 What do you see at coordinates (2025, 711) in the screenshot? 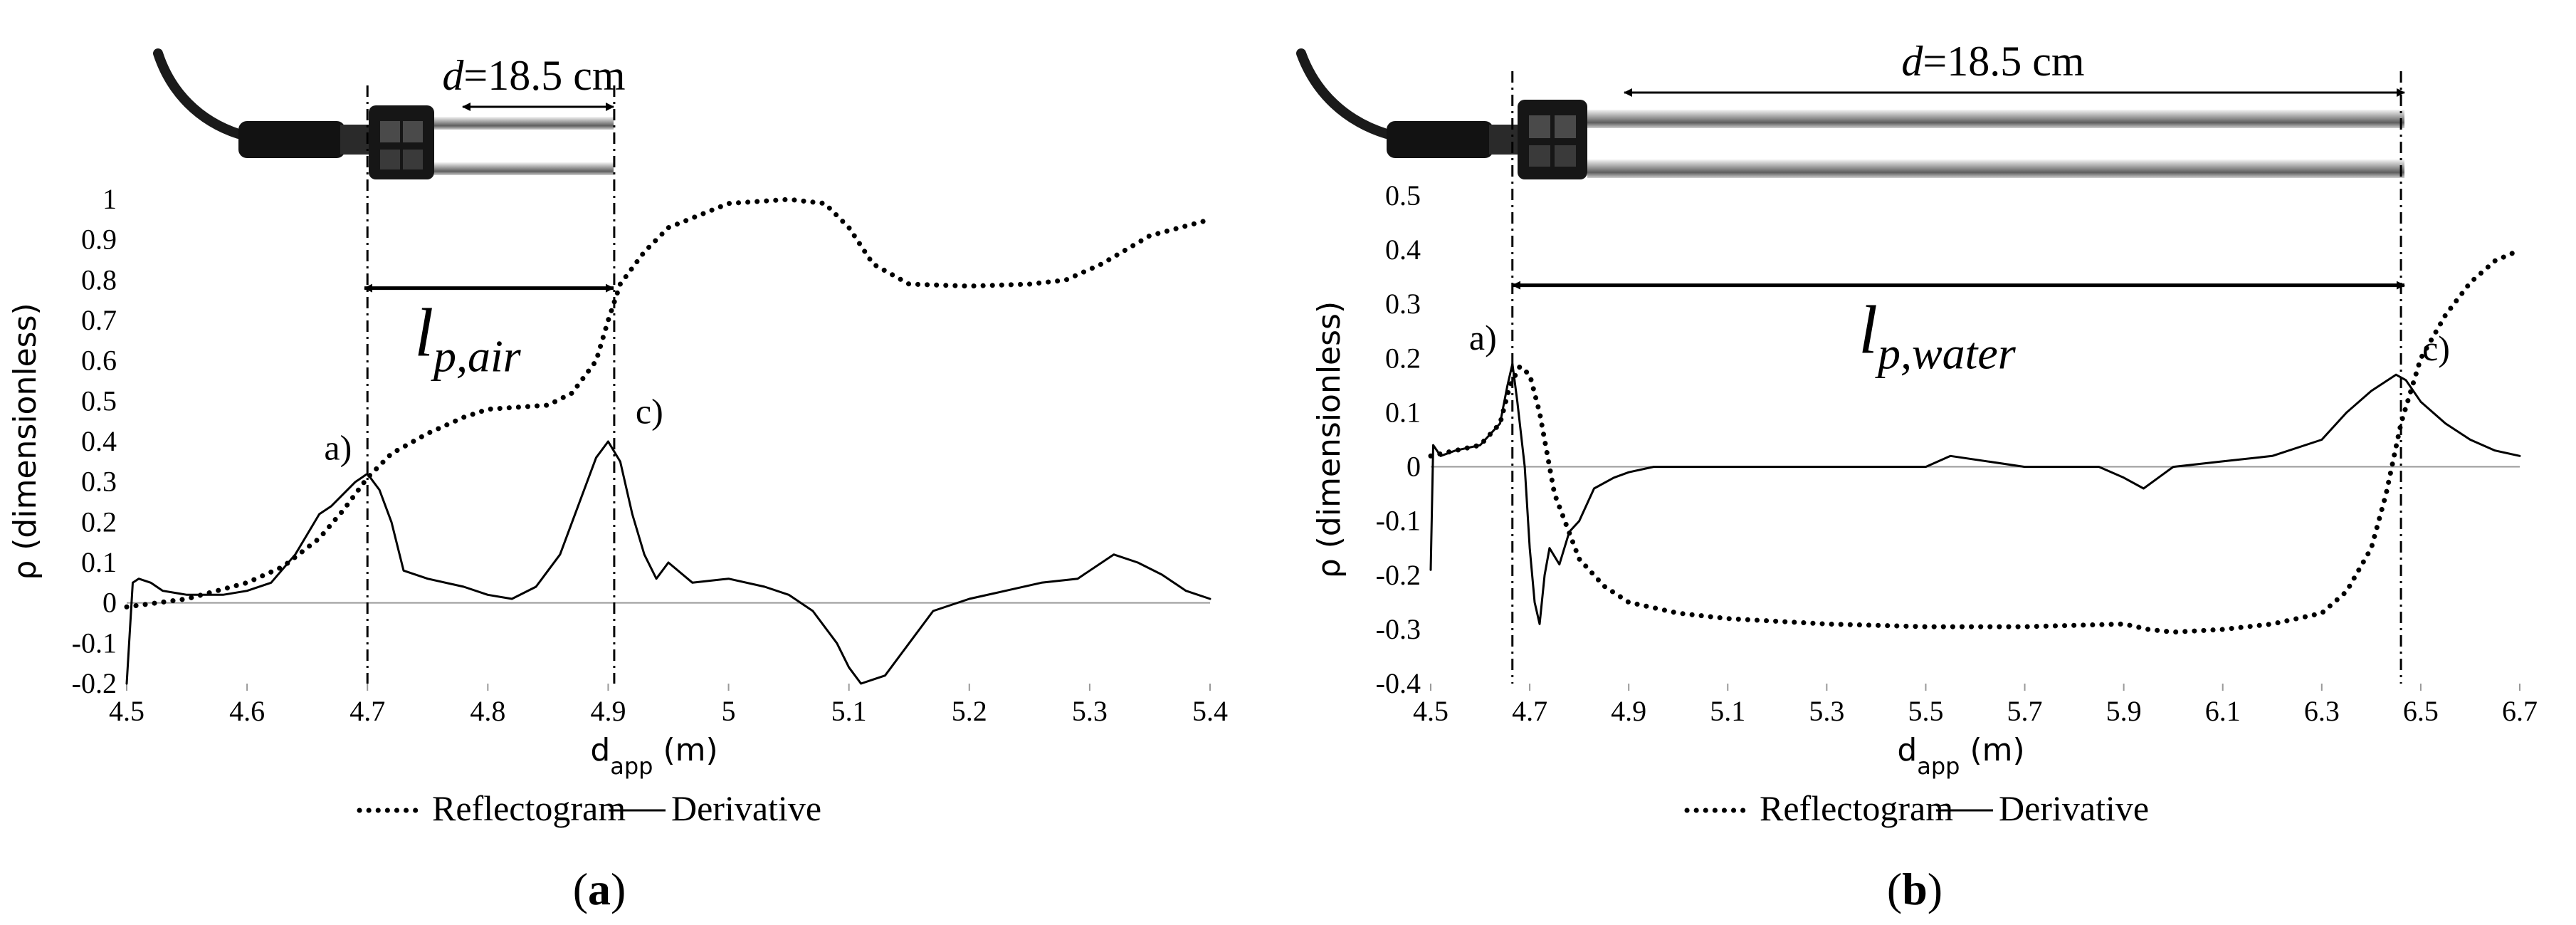
I see `pb-xtick-label: 5.7` at bounding box center [2025, 711].